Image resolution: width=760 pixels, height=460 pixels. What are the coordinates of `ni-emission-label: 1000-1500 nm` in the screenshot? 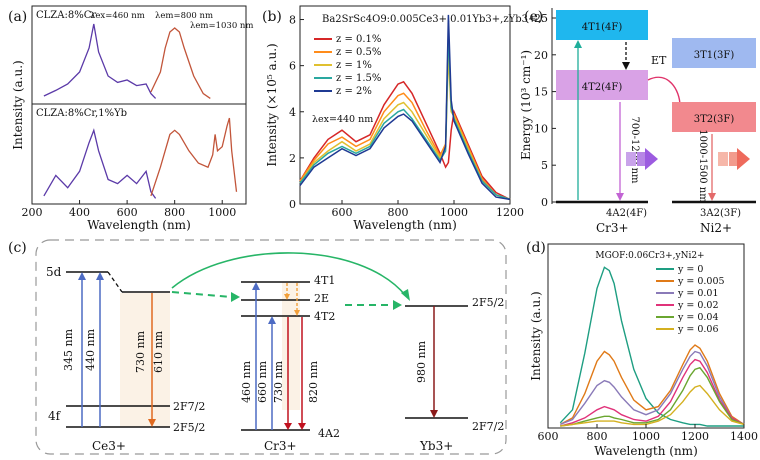 It's located at (702, 166).